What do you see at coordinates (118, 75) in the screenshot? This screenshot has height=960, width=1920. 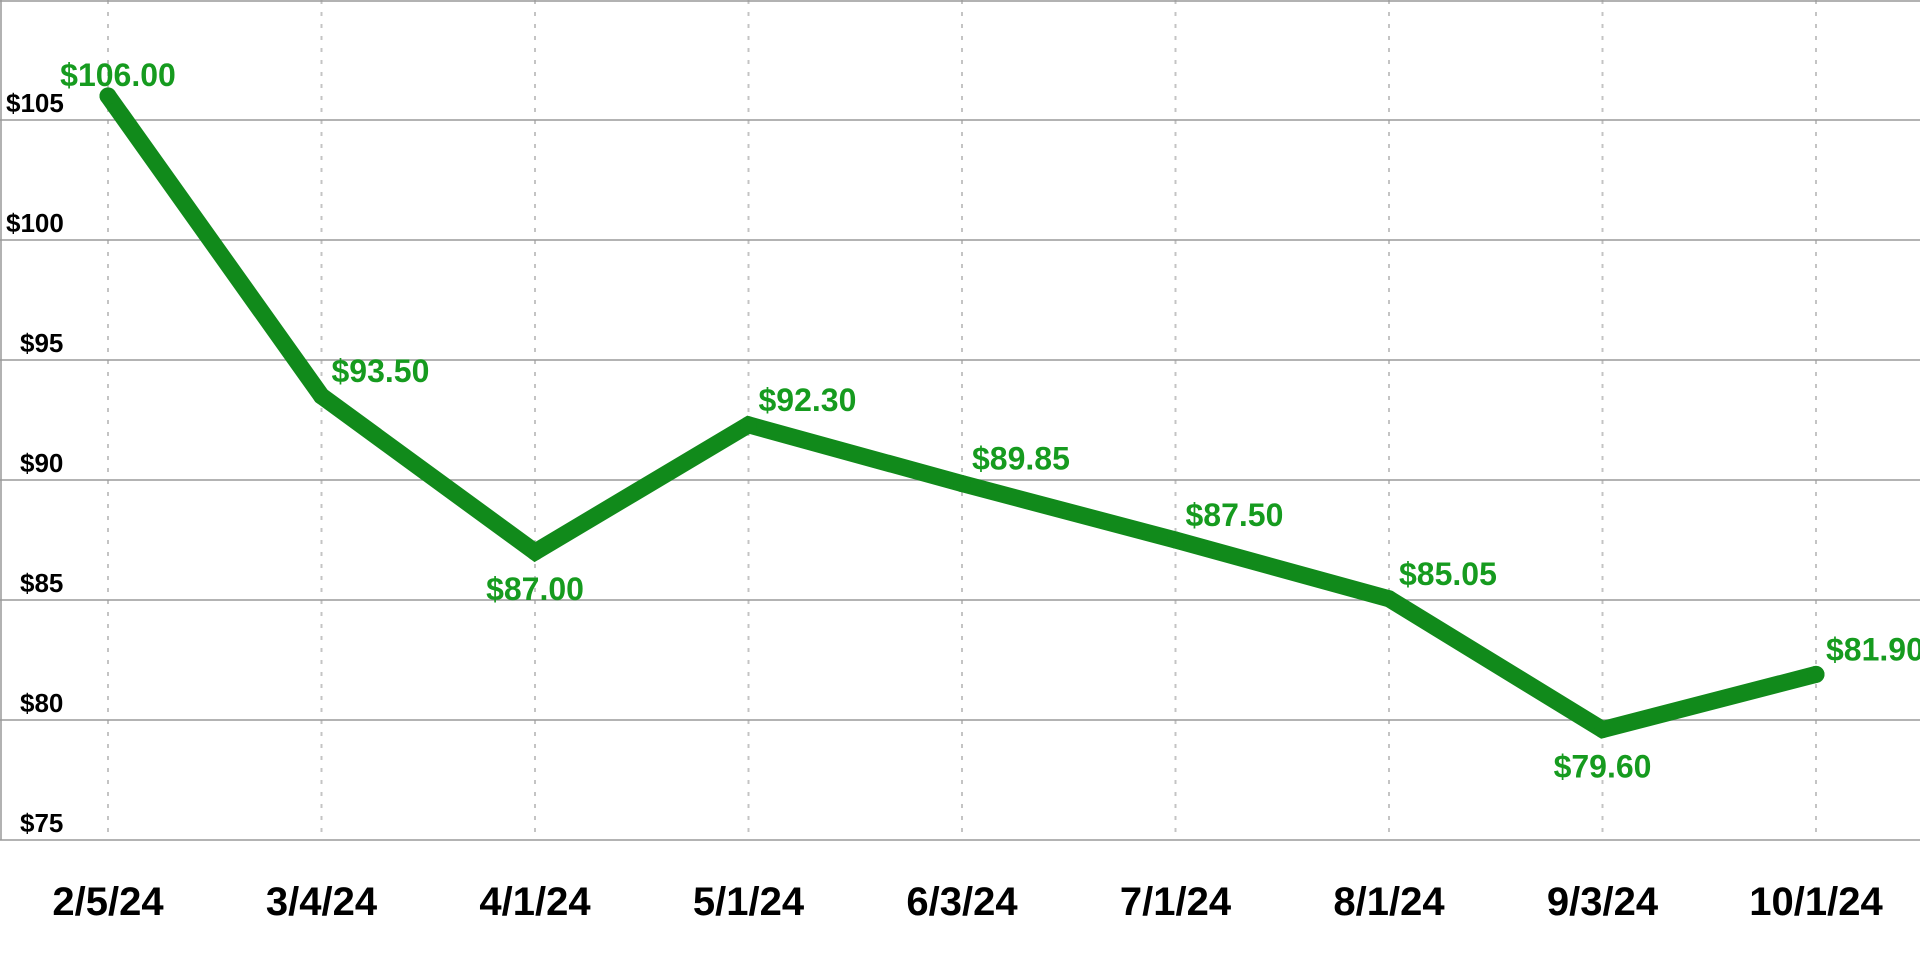 I see `data-label: $106.00` at bounding box center [118, 75].